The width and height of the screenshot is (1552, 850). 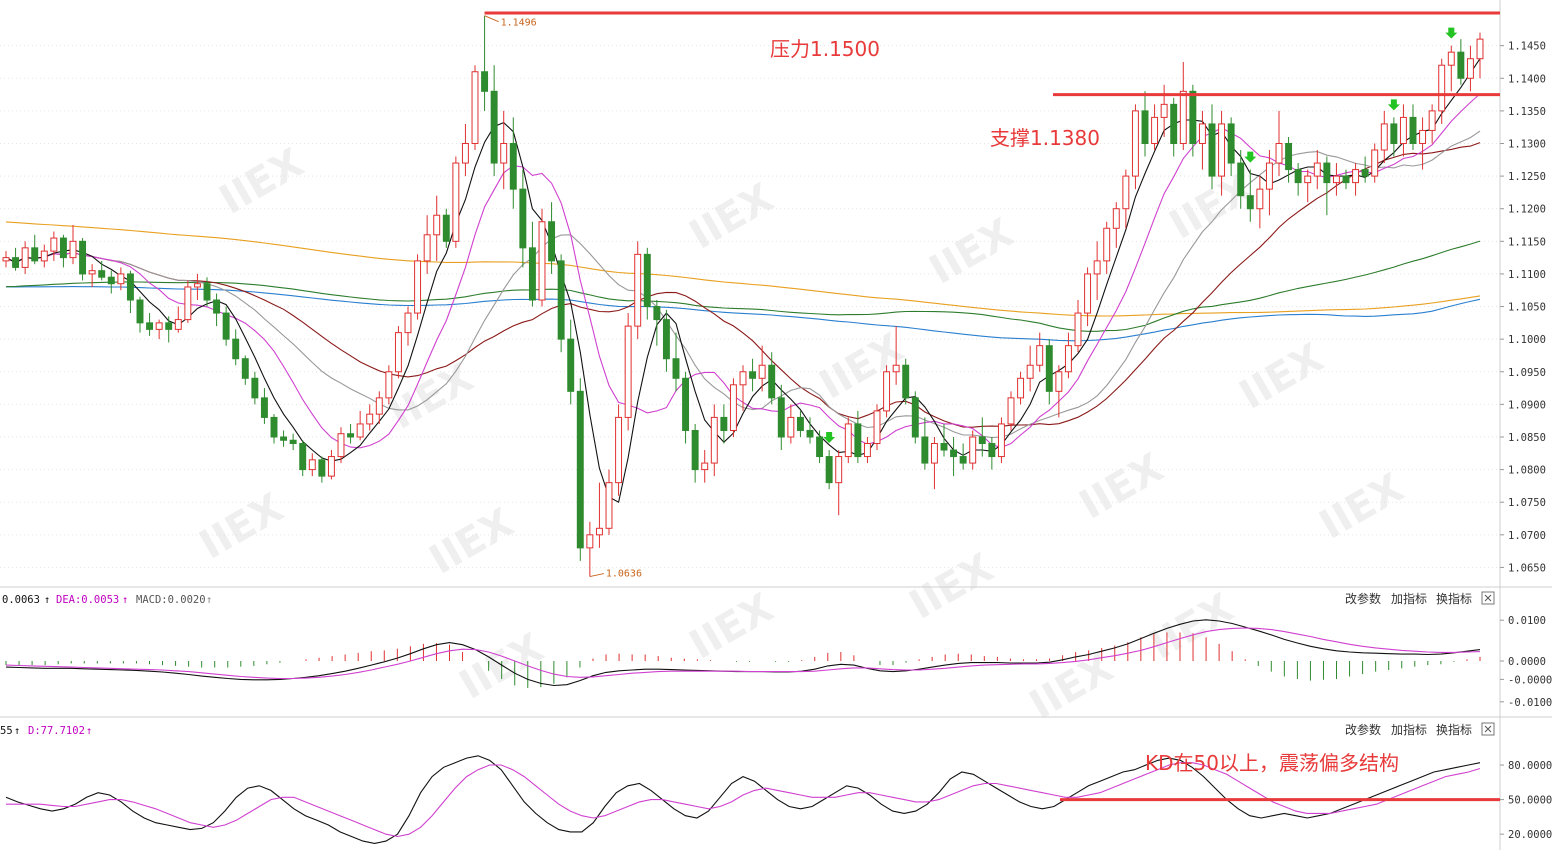 I want to click on kd-modify-params-button: 改参数, so click(x=1363, y=729).